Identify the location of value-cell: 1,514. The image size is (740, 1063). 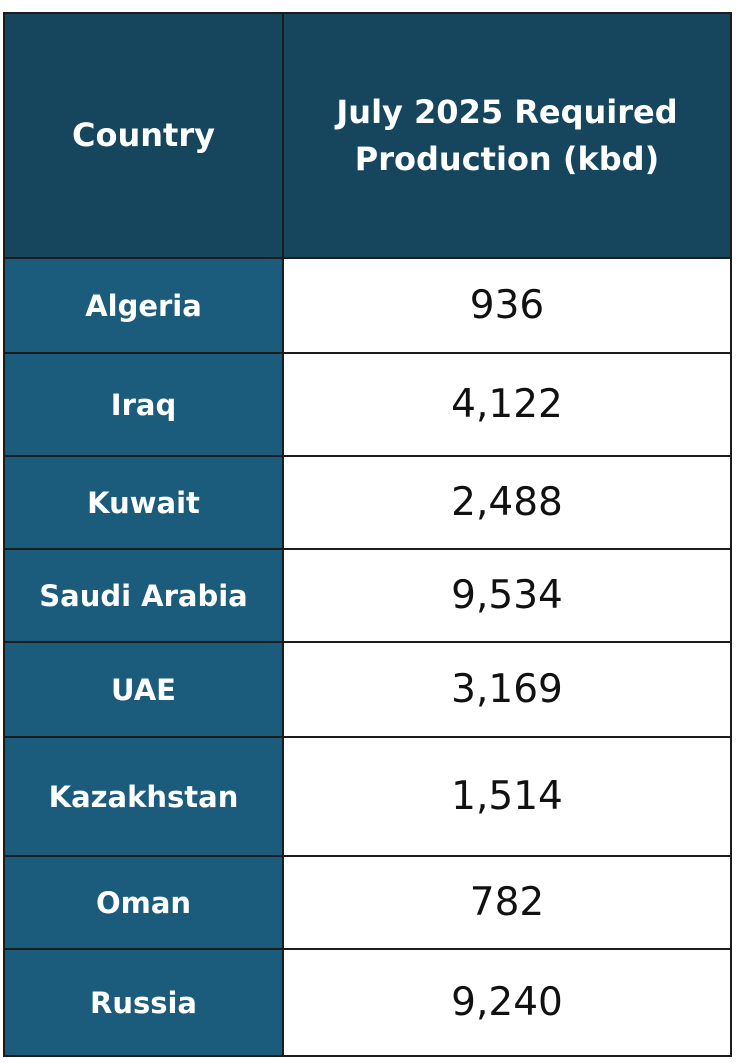
(507, 796).